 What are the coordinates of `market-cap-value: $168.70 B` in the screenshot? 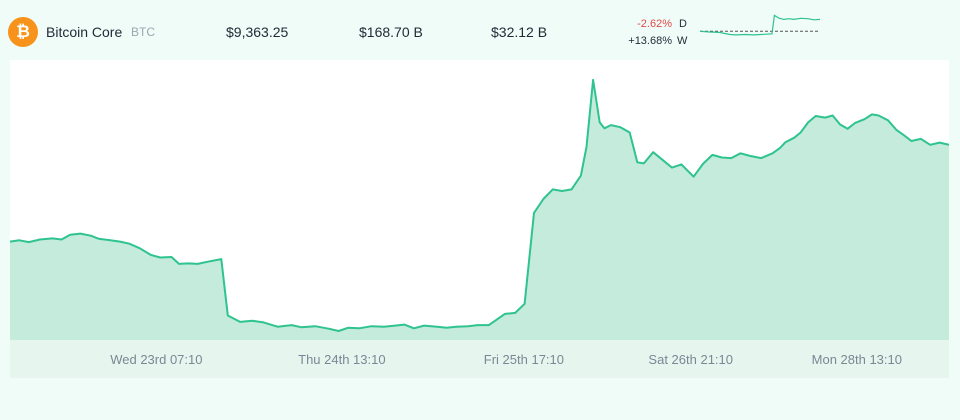 It's located at (391, 32).